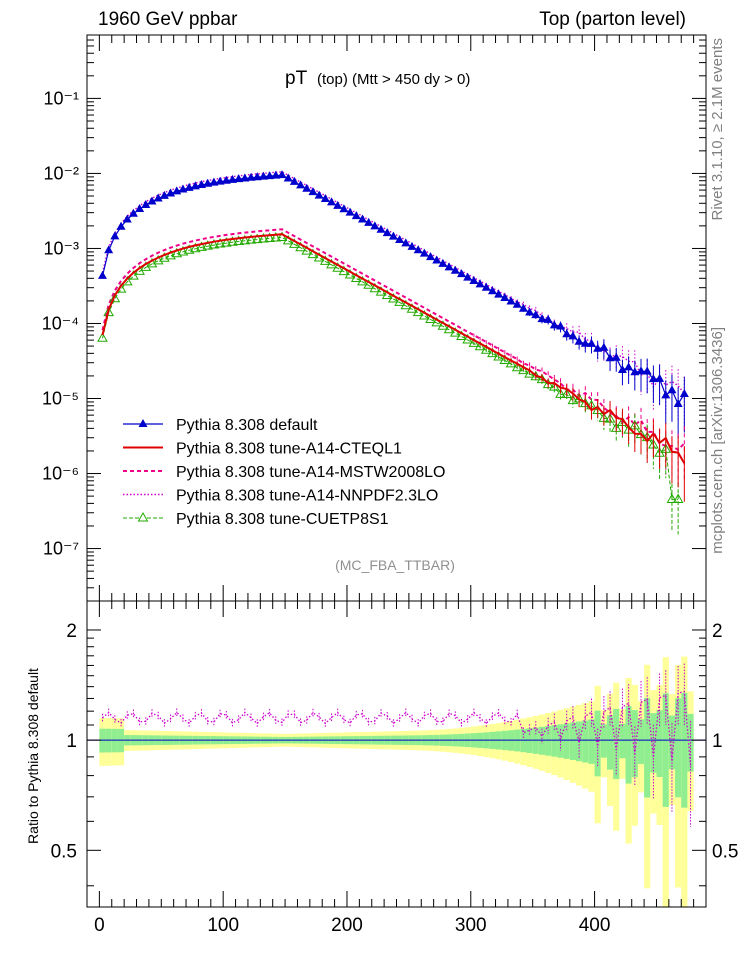  I want to click on plot-title-main: pT, so click(296, 78).